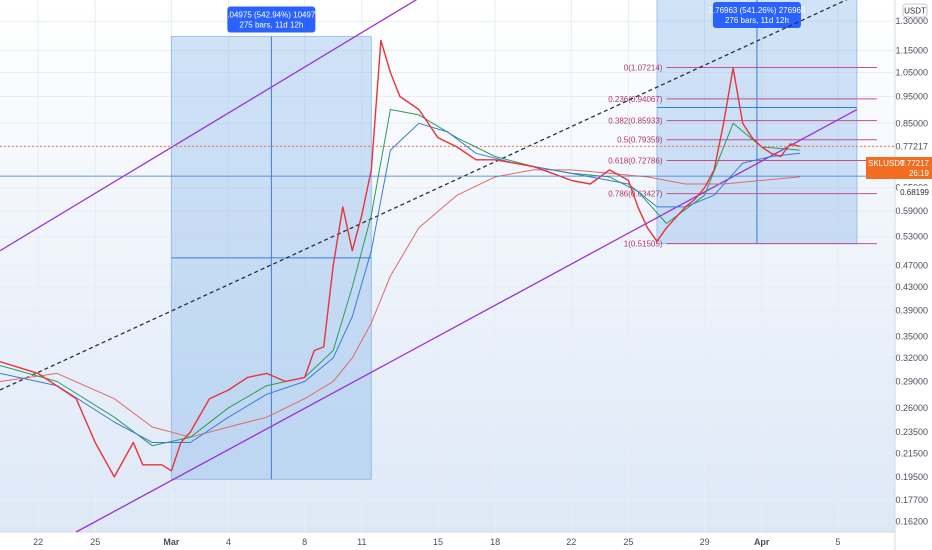 The image size is (932, 550). What do you see at coordinates (914, 163) in the screenshot?
I see `last-price-value: 0.77217` at bounding box center [914, 163].